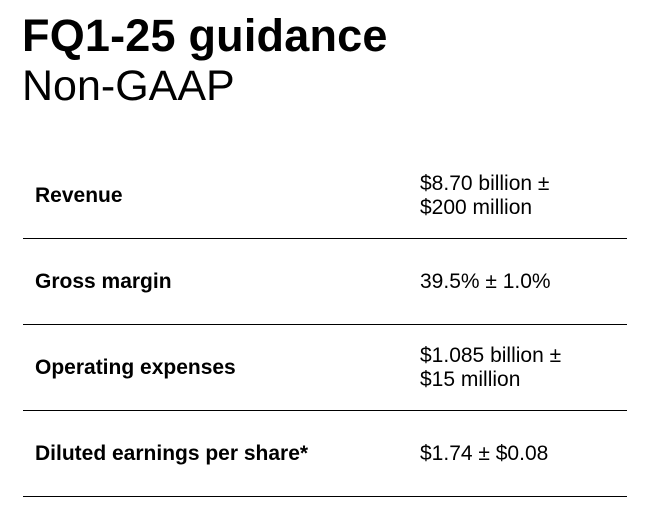 This screenshot has height=513, width=645. I want to click on row-value-line: 39.5% ± 1.0%, so click(485, 281).